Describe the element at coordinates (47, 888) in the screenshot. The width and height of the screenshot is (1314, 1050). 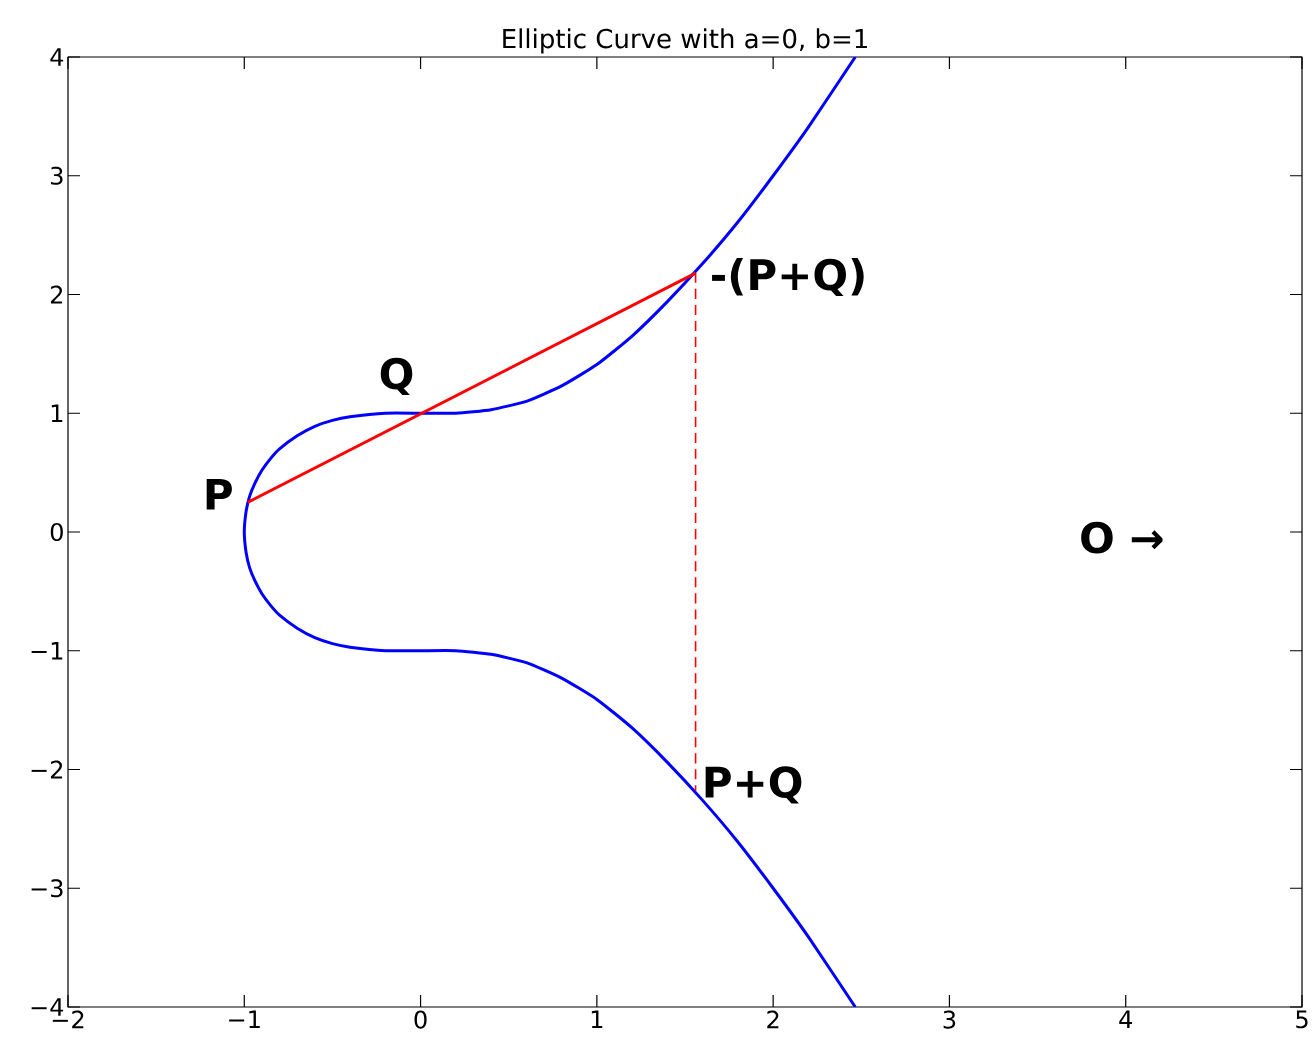
I see `y-tick-label: −3` at that location.